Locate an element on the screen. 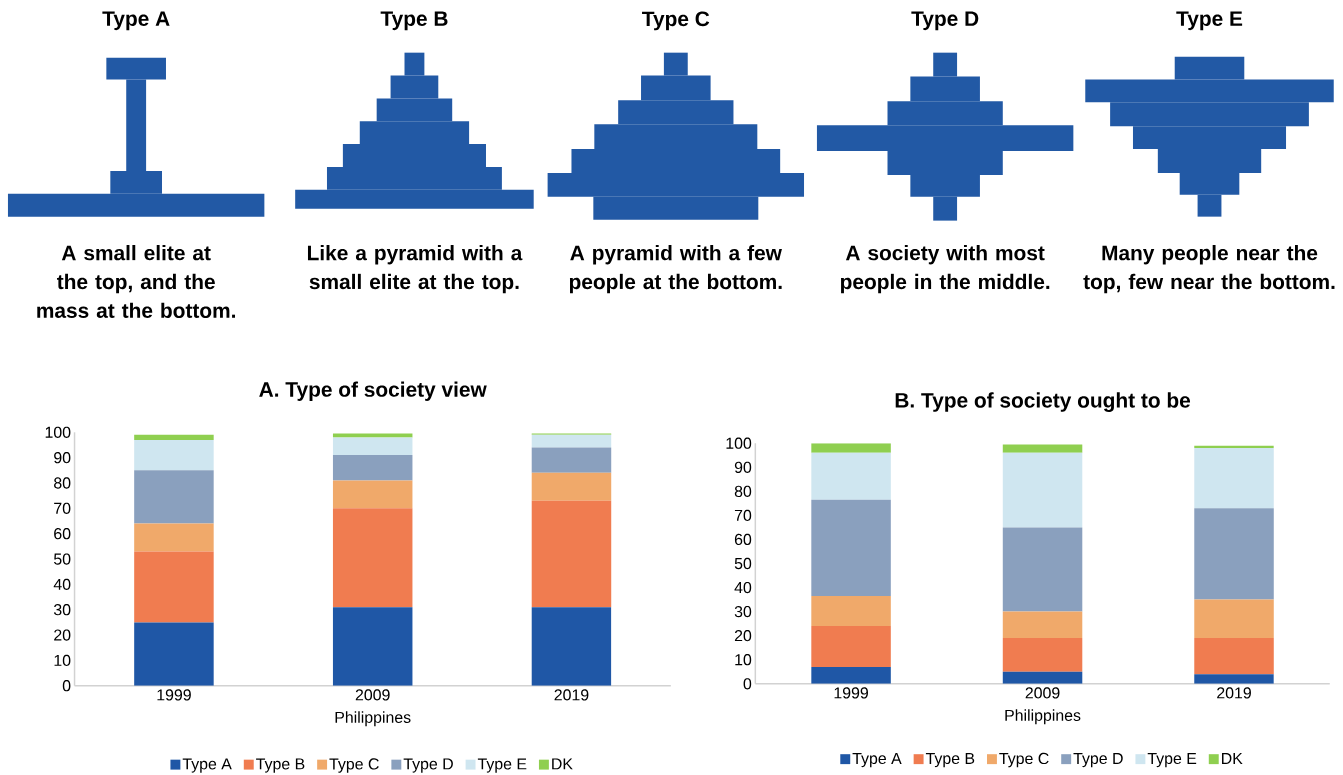  text: Type E is located at coordinates (1209, 21).